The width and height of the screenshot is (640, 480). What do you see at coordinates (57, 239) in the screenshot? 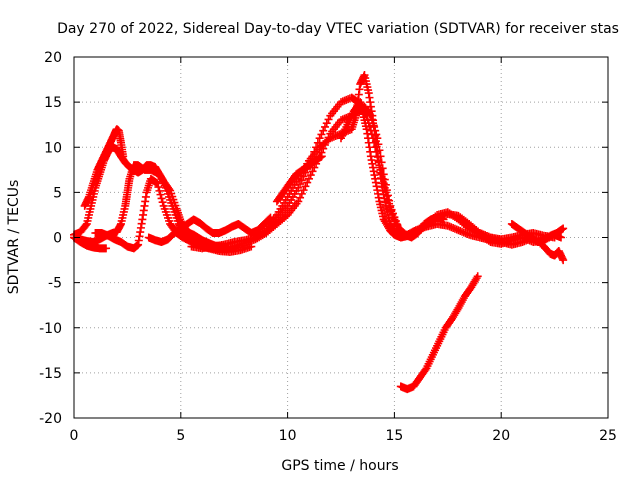
I see `y-tick-label: 0` at bounding box center [57, 239].